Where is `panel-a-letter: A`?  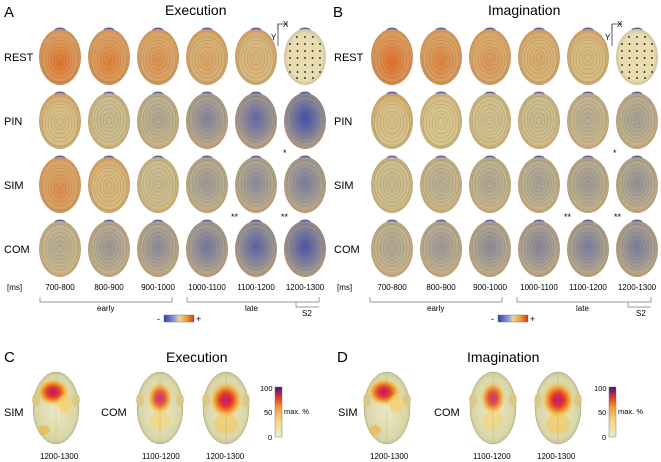
panel-a-letter: A is located at coordinates (9, 12).